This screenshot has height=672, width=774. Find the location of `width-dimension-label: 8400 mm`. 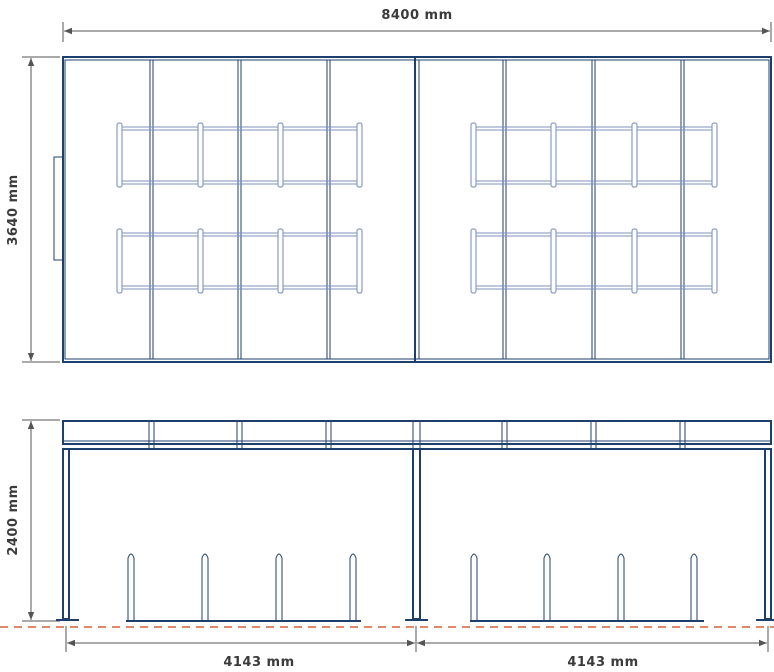

width-dimension-label: 8400 mm is located at coordinates (416, 15).